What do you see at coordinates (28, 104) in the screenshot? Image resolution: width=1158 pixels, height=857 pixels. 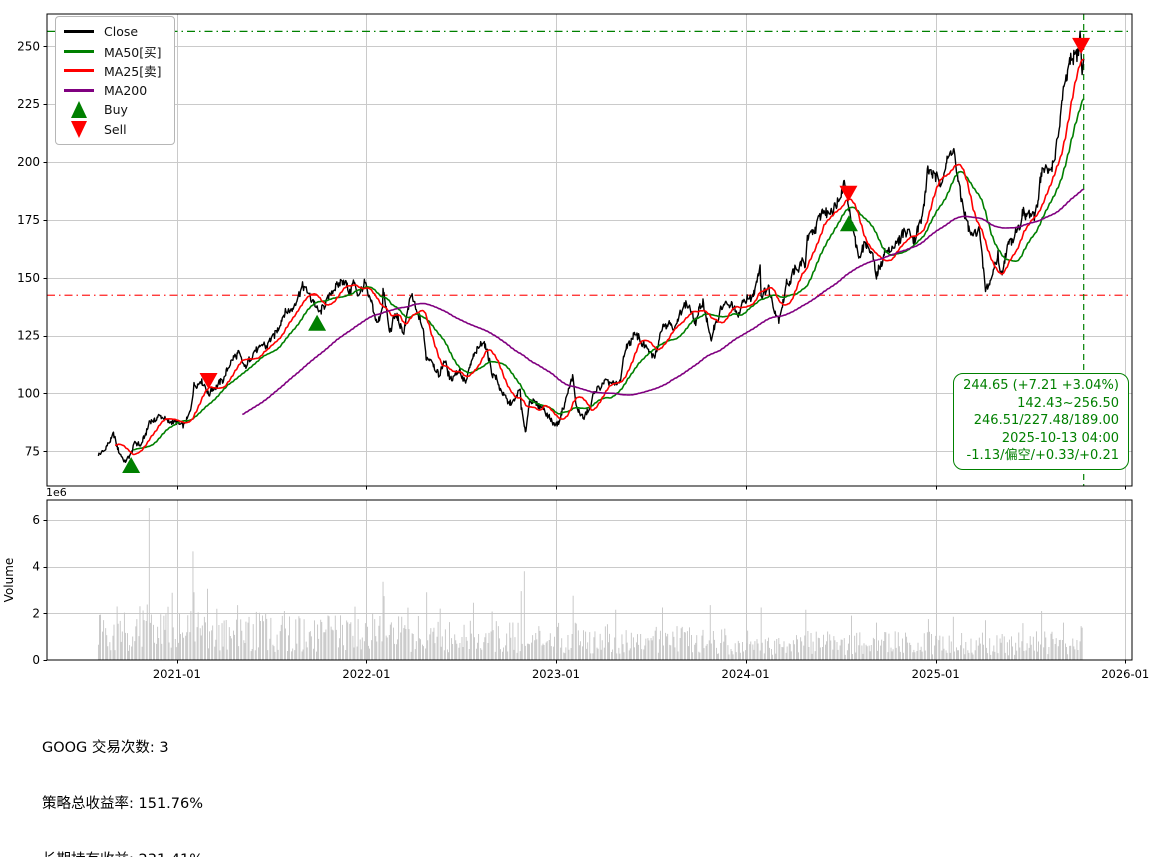 I see `y-tick-label-main: 225` at bounding box center [28, 104].